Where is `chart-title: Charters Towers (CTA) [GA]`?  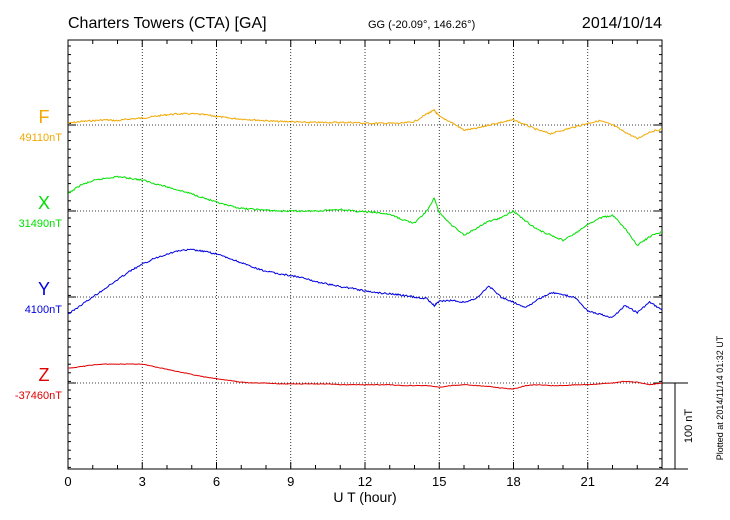
chart-title: Charters Towers (CTA) [GA] is located at coordinates (167, 23).